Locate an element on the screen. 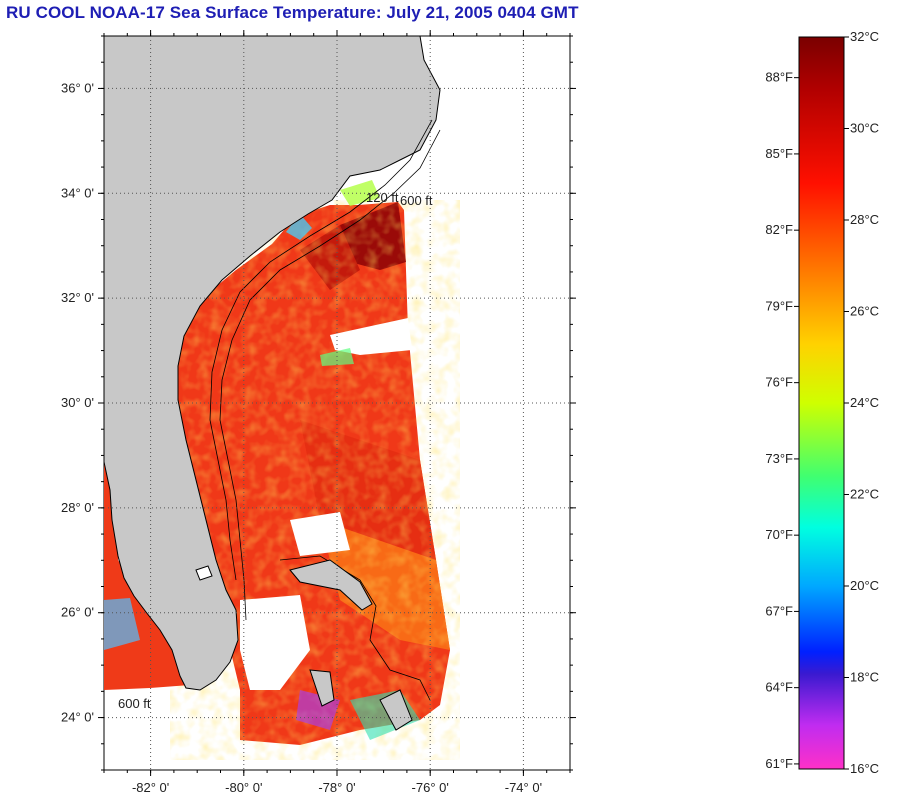  longitude-label: -74° 0' is located at coordinates (523, 787).